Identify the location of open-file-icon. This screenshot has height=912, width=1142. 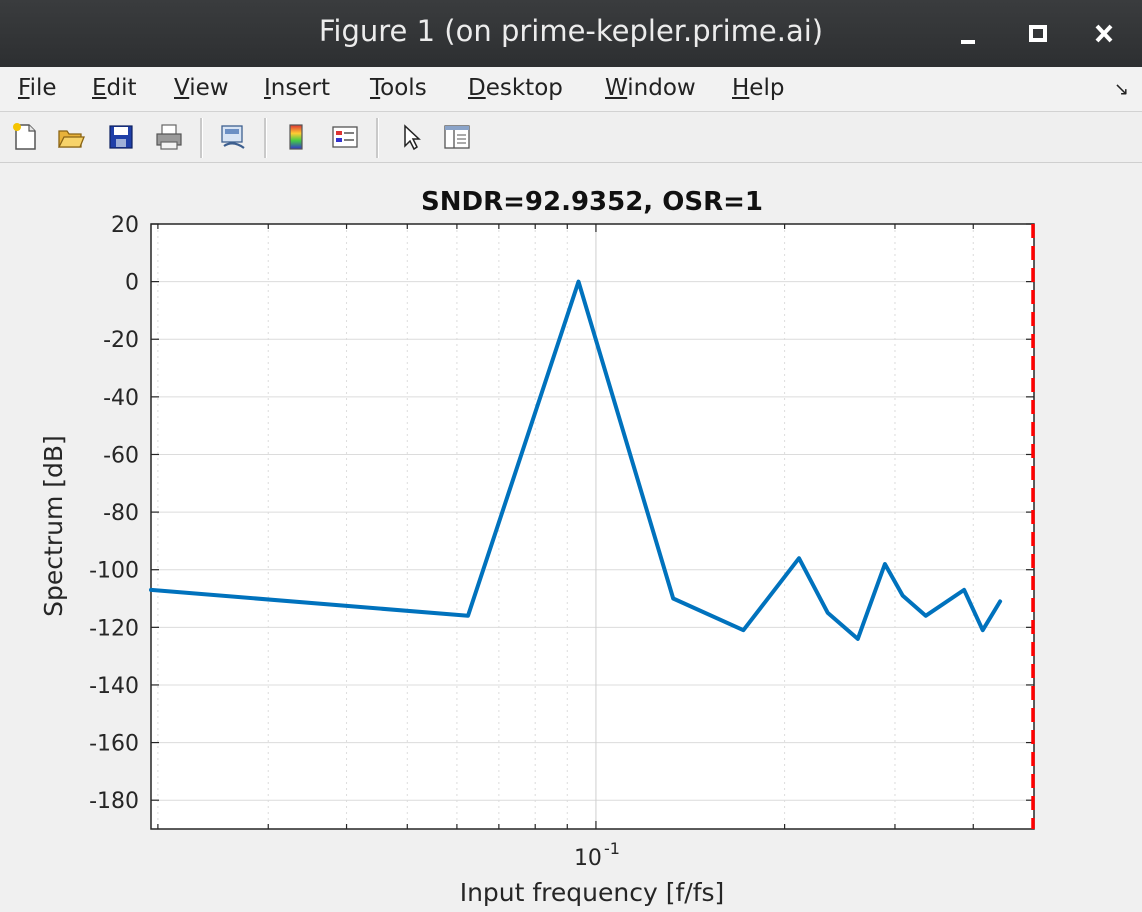
(71, 137).